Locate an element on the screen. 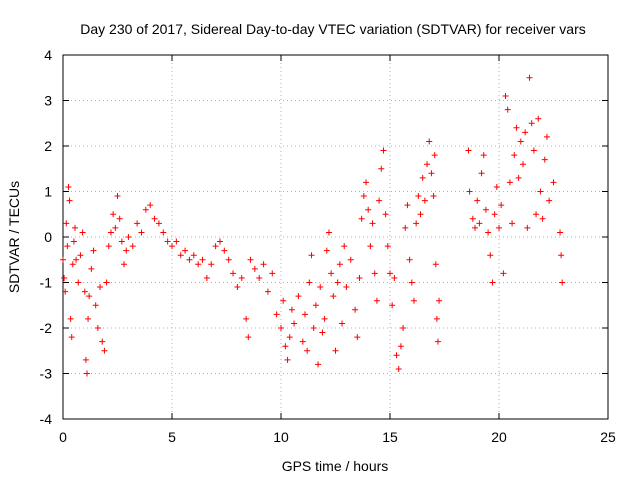 The width and height of the screenshot is (640, 480). y-tick-label: -1 is located at coordinates (46, 283).